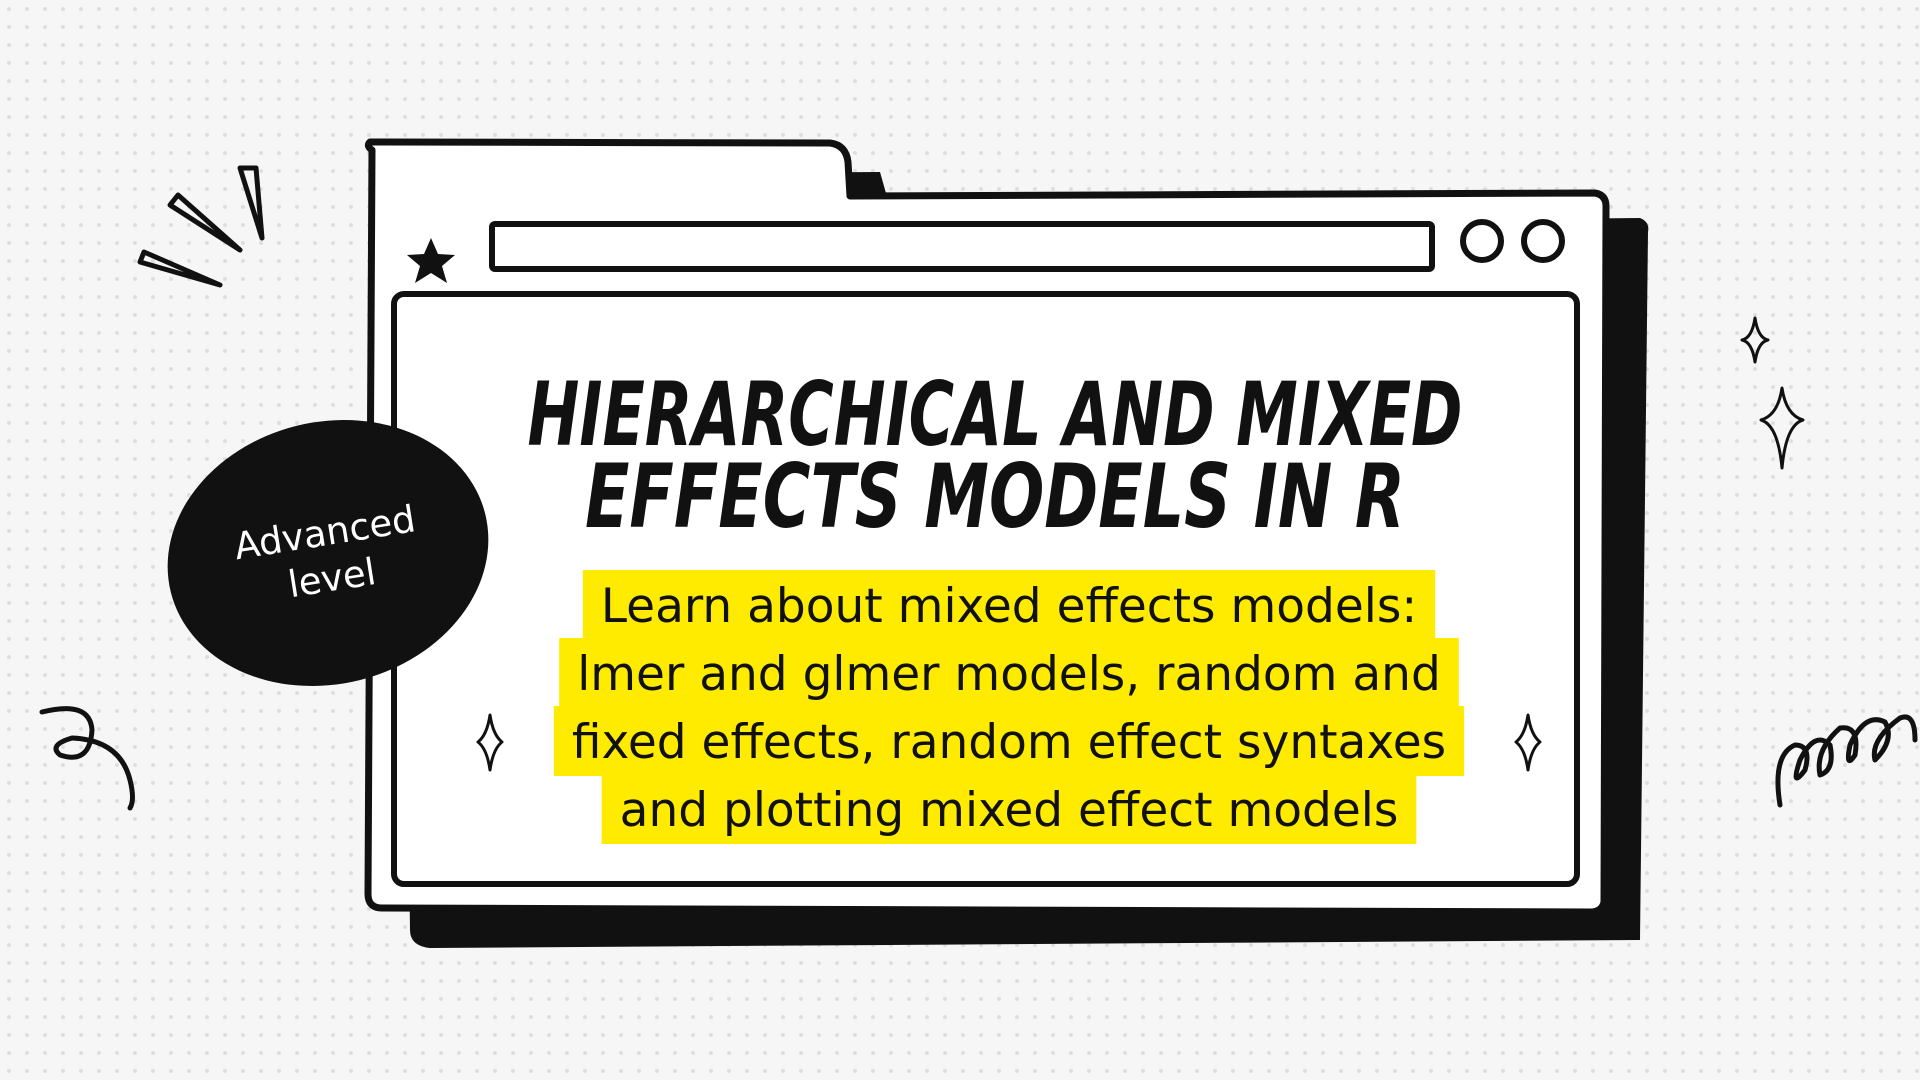 The width and height of the screenshot is (1920, 1080). I want to click on star-icon, so click(431, 260).